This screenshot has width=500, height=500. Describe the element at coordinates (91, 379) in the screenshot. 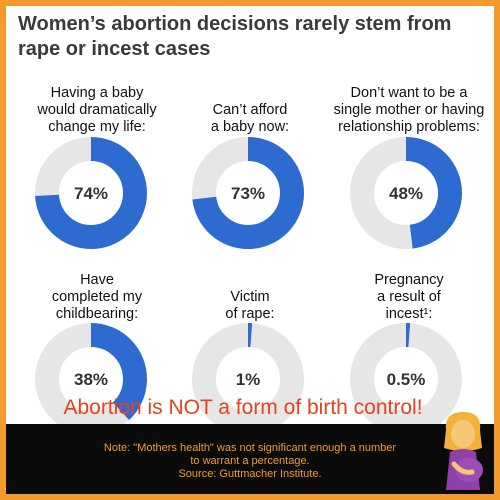

I see `donut-value-4: 38%` at that location.